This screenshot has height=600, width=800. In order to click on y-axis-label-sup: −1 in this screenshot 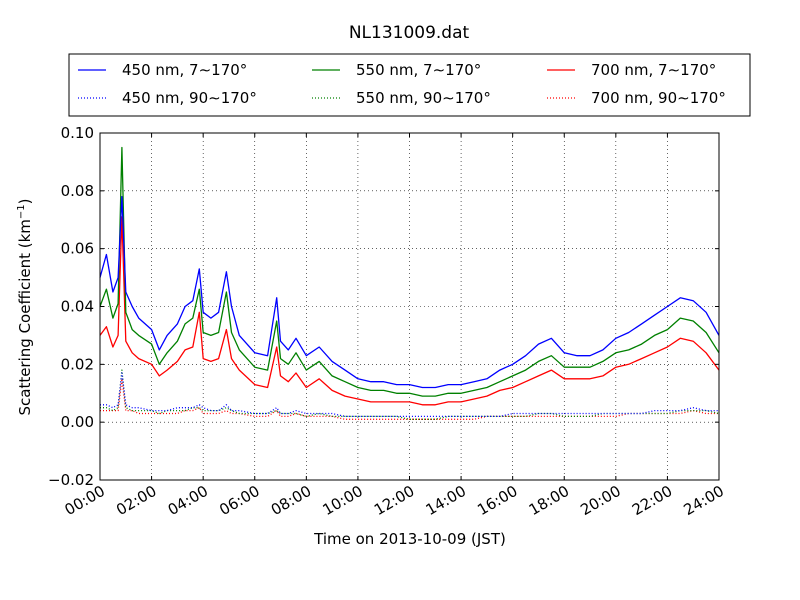, I will do `click(21, 211)`.